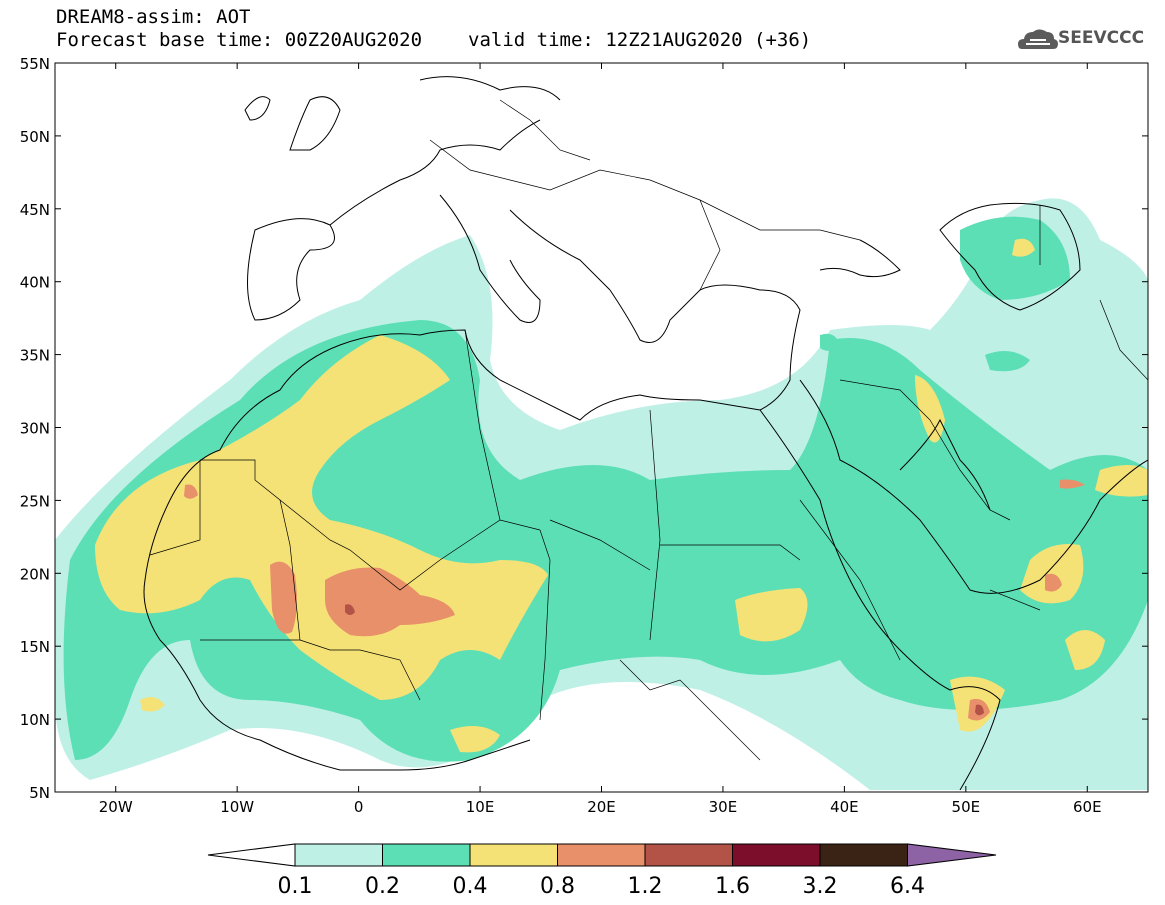  Describe the element at coordinates (35, 210) in the screenshot. I see `lat-label: 45N` at that location.